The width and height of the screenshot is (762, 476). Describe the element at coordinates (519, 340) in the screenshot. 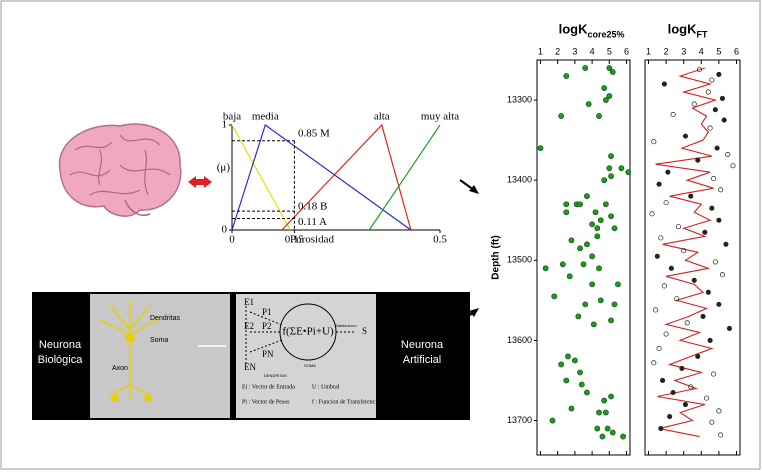

I see `y-tick-label: 13600` at that location.